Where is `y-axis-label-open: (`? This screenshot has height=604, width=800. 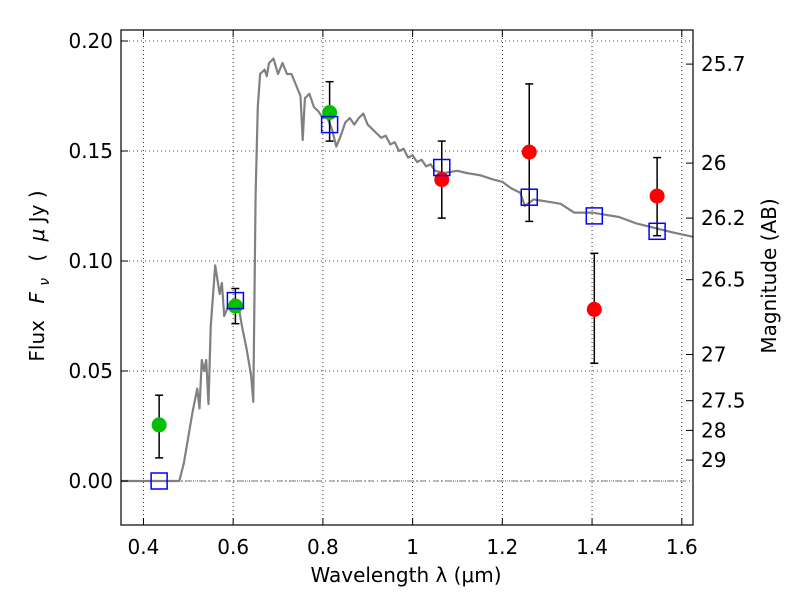 y-axis-label-open: ( is located at coordinates (37, 258).